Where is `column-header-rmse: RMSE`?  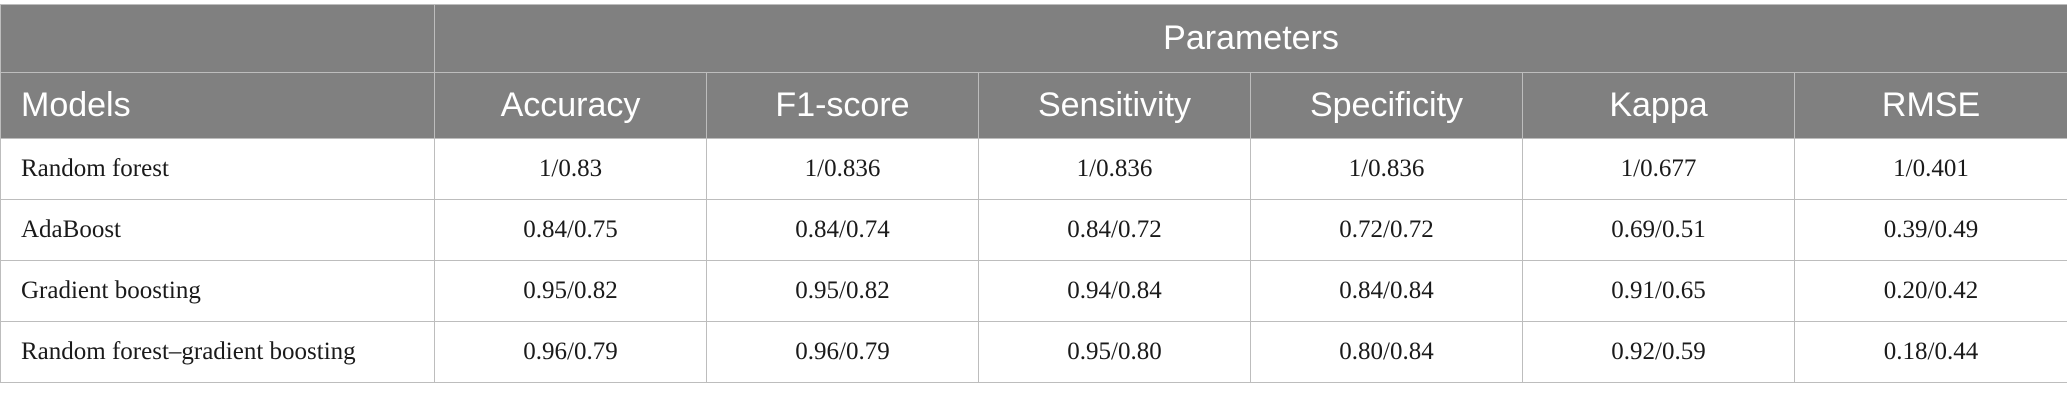
column-header-rmse: RMSE is located at coordinates (1930, 105).